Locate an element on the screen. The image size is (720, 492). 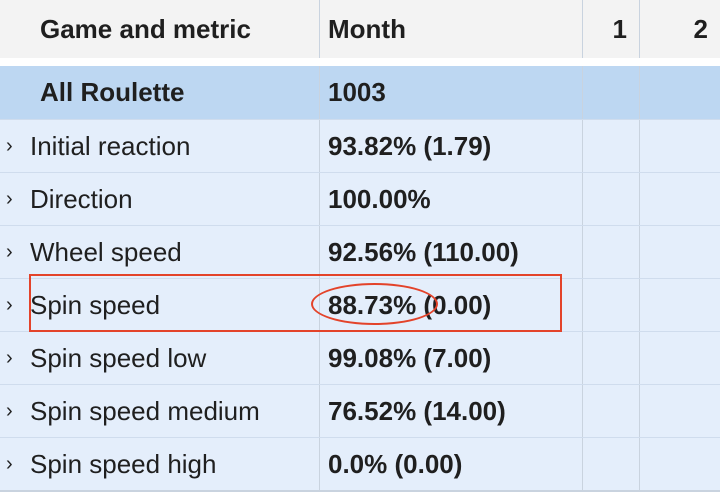
table-row: › Wheel speed 92.56% (110.00) is located at coordinates (360, 252).